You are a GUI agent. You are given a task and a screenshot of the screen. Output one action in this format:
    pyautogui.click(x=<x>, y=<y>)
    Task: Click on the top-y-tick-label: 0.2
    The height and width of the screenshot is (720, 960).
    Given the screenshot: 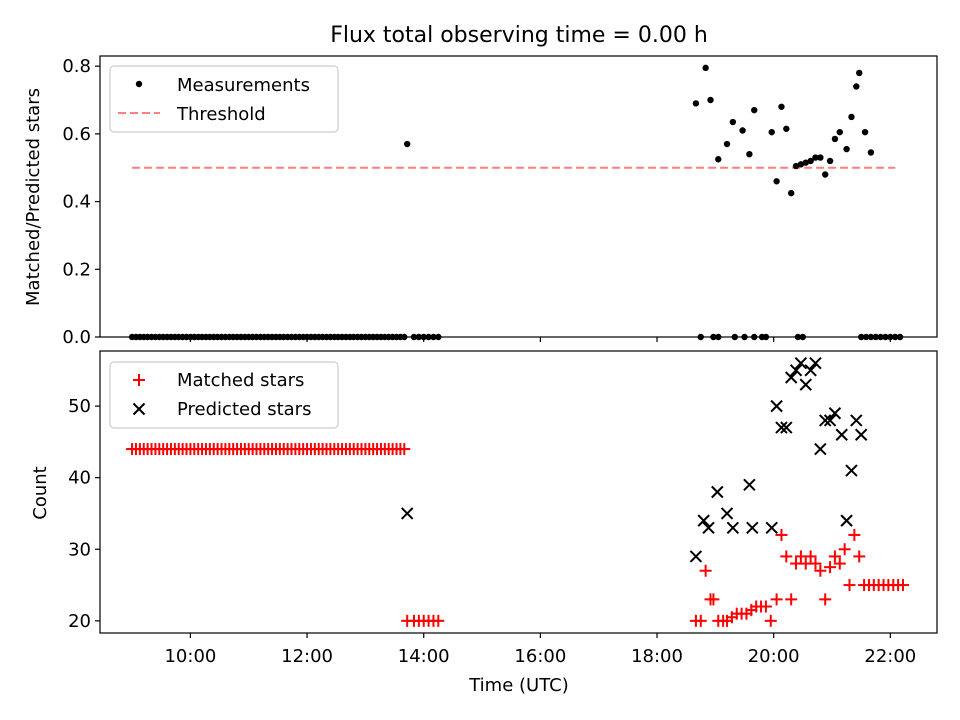 What is the action you would take?
    pyautogui.click(x=76, y=269)
    